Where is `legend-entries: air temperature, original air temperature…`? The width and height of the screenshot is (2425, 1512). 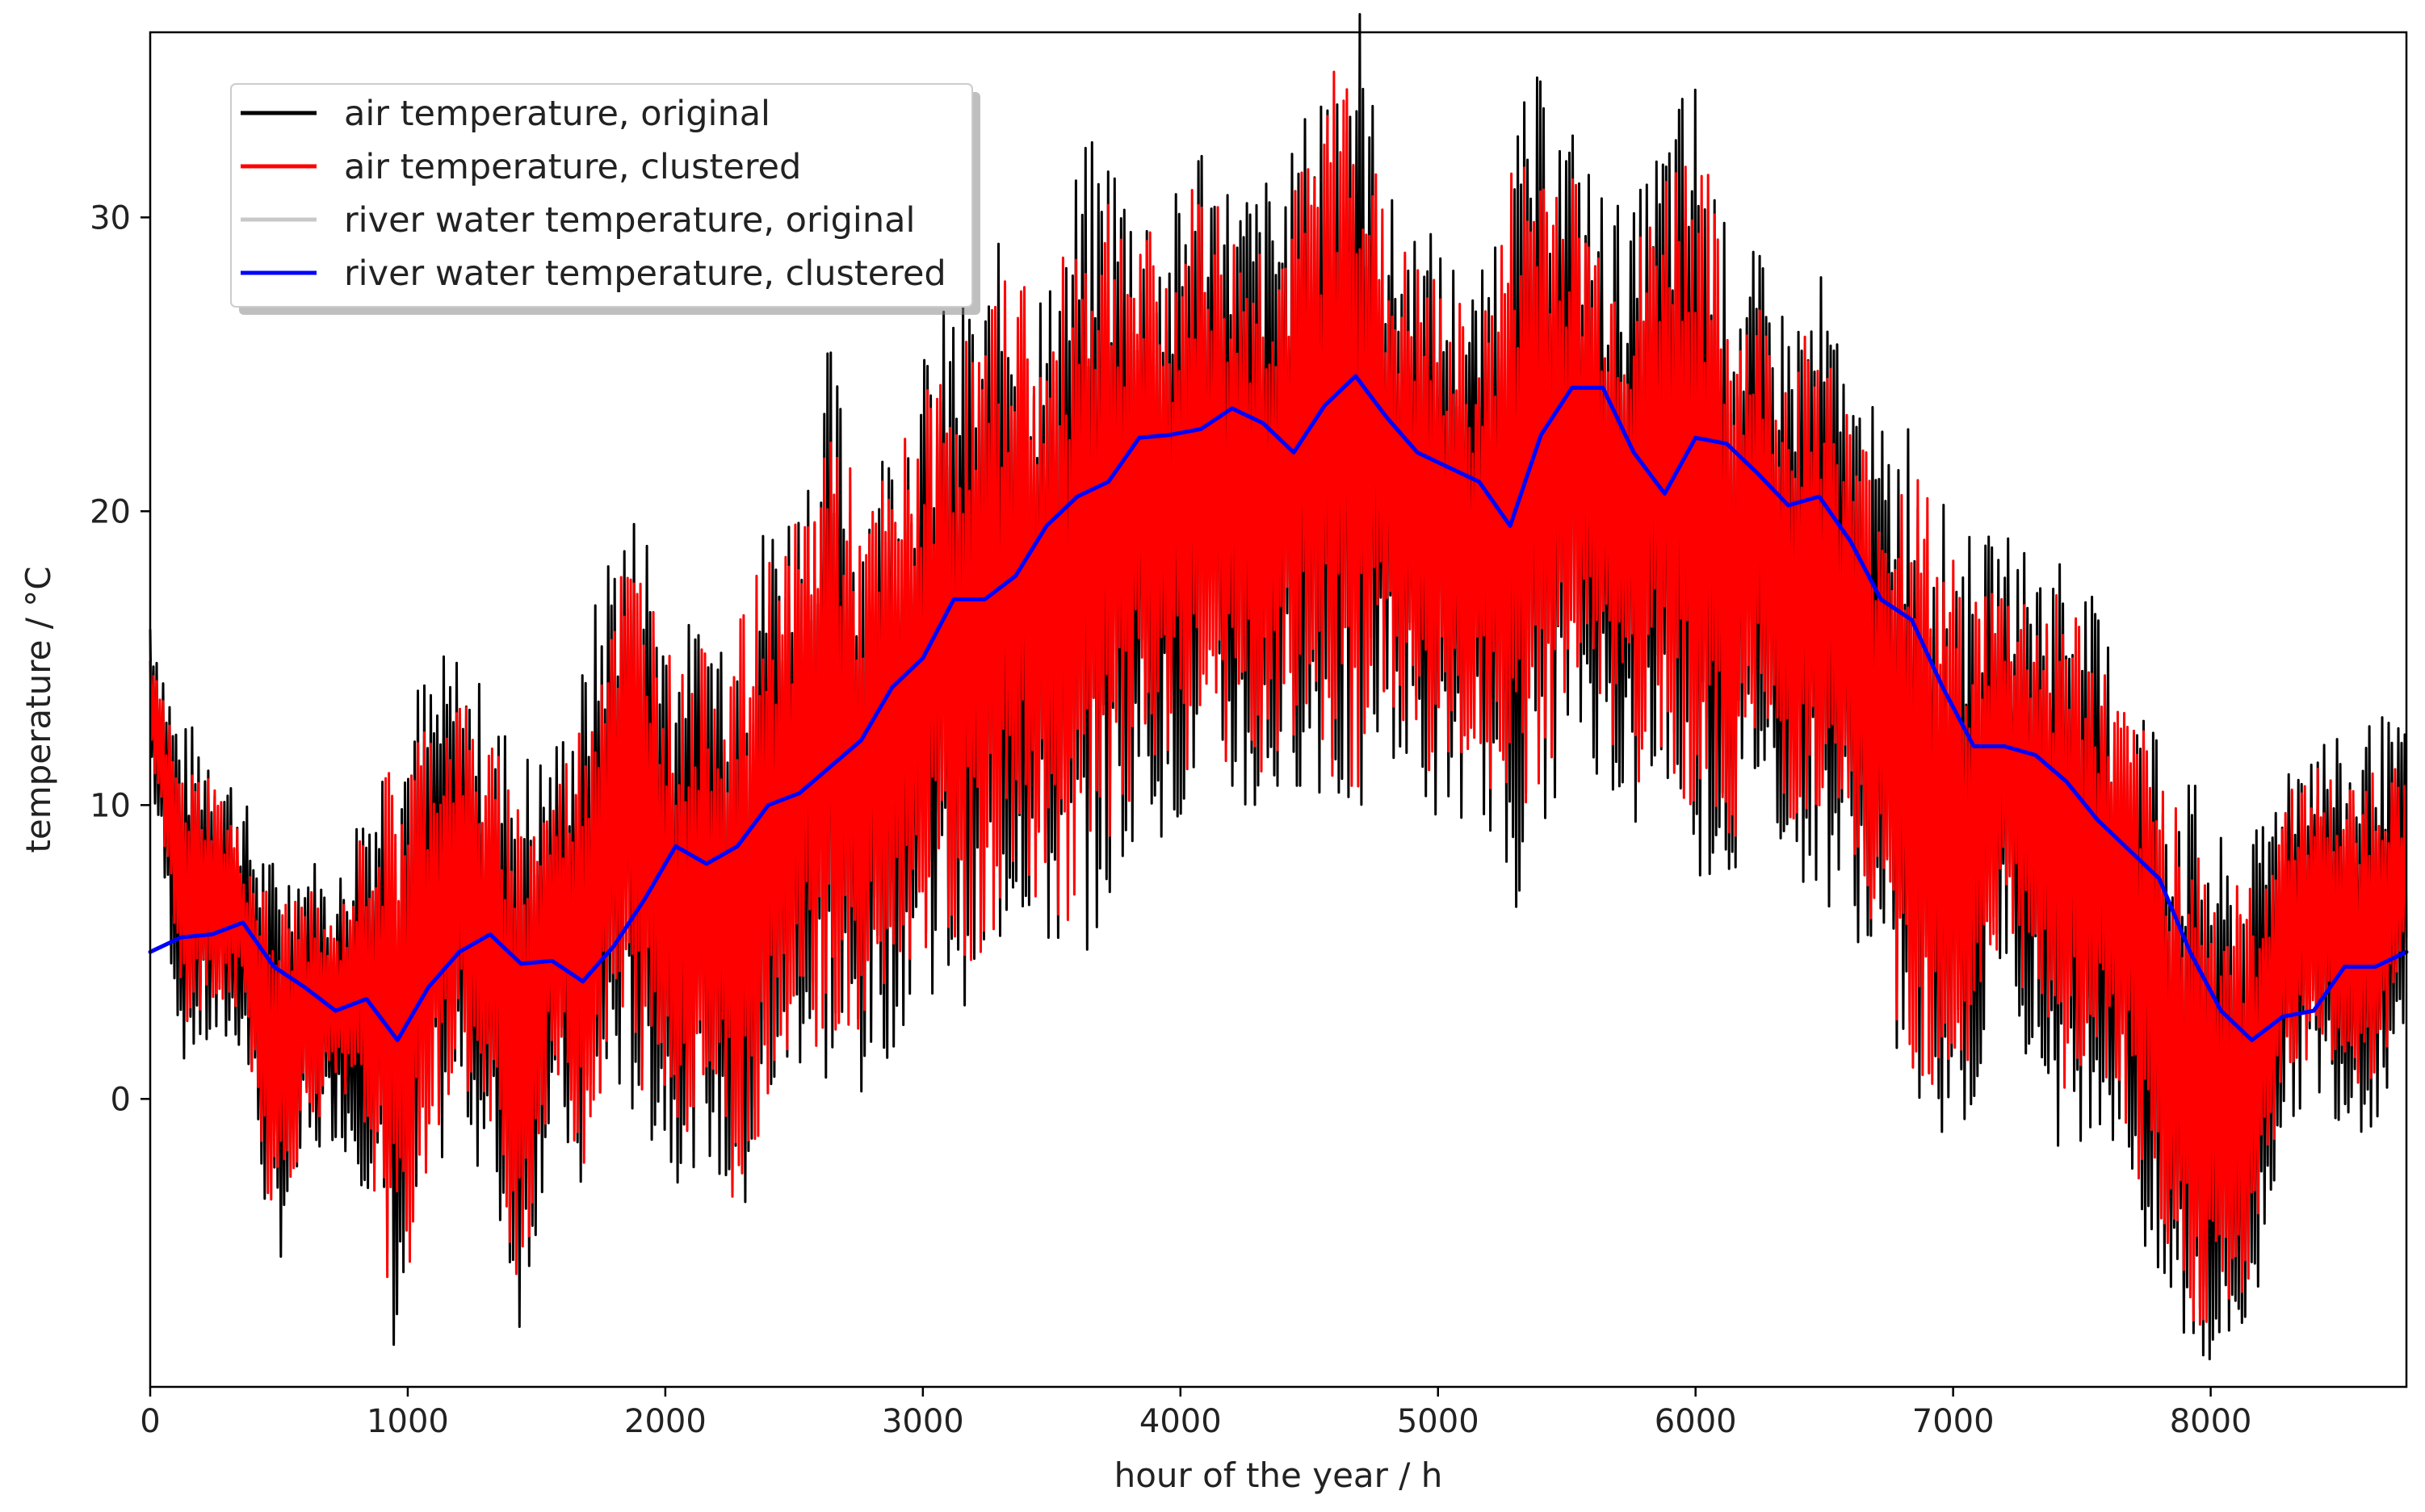 legend-entries: air temperature, original air temperature… is located at coordinates (593, 194).